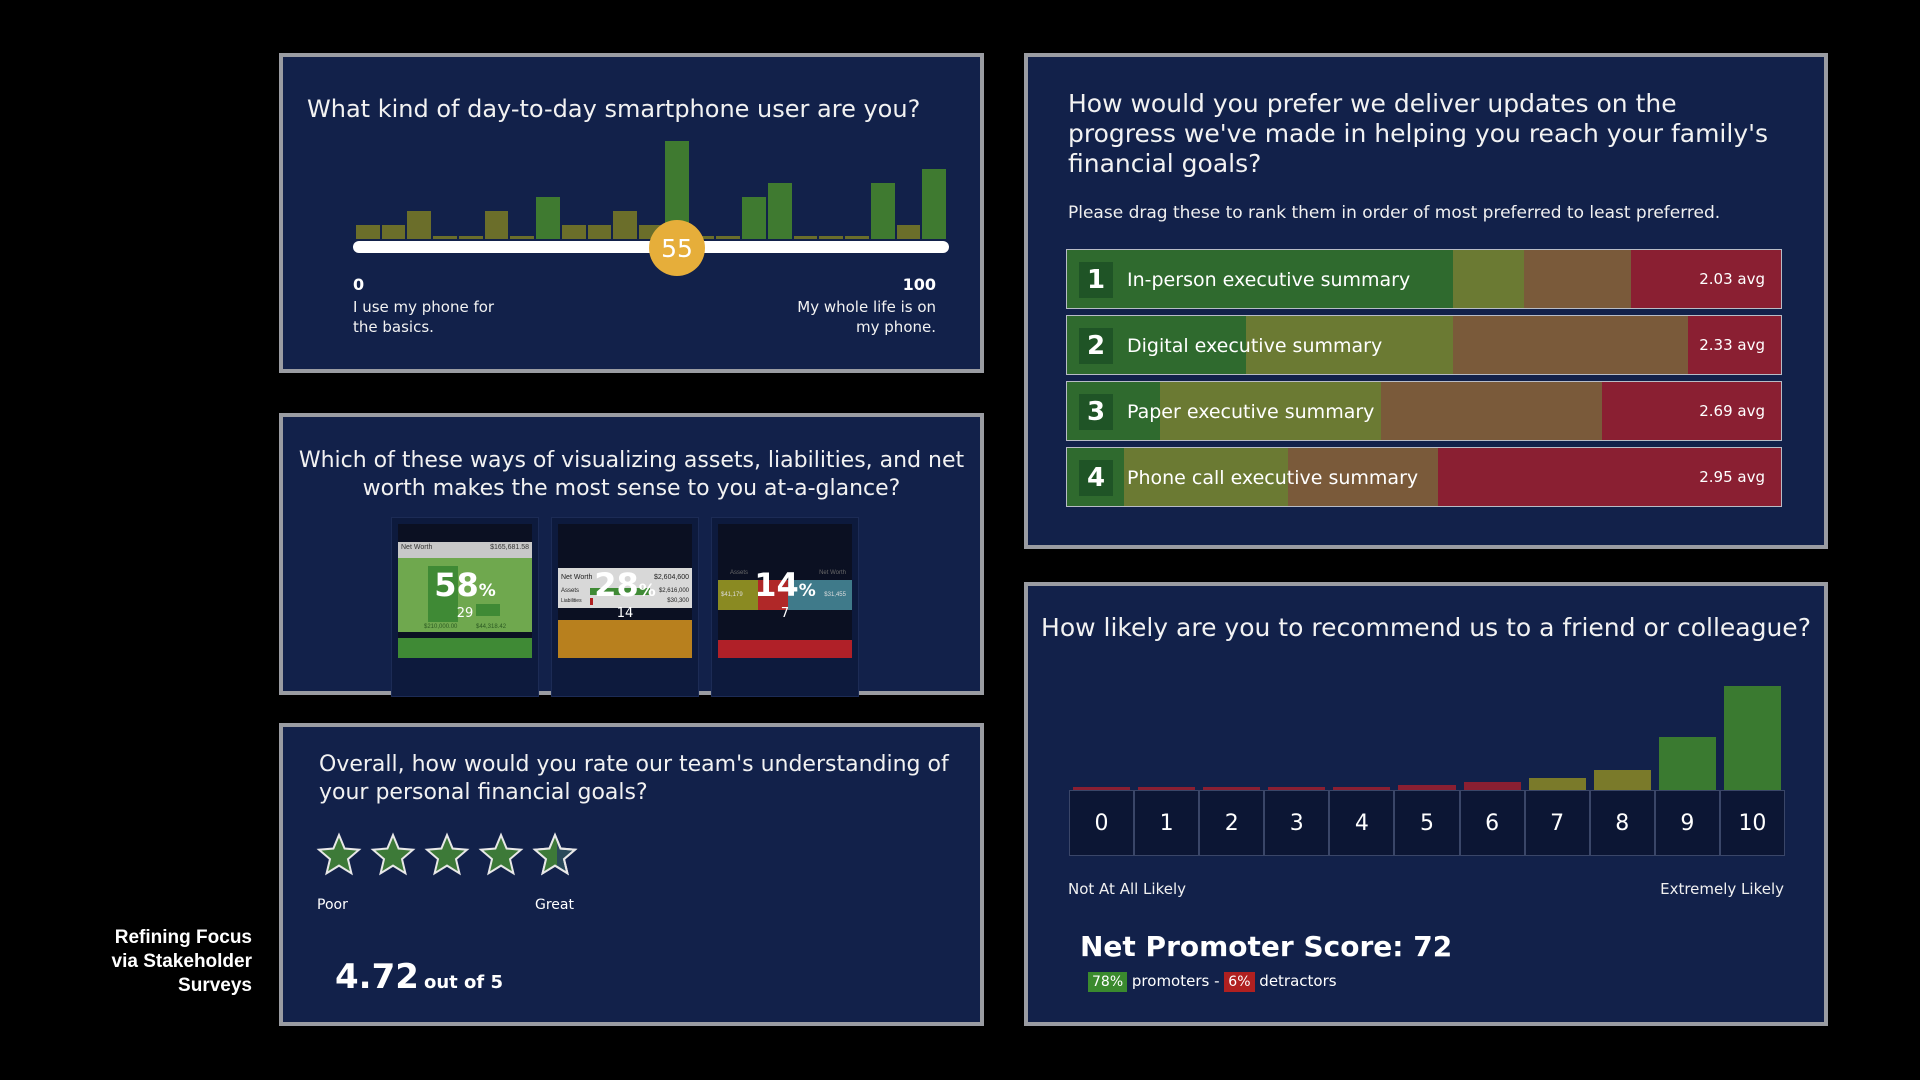 This screenshot has height=1080, width=1920. Describe the element at coordinates (1255, 346) in the screenshot. I see `rank-label: Digital executive summary` at that location.